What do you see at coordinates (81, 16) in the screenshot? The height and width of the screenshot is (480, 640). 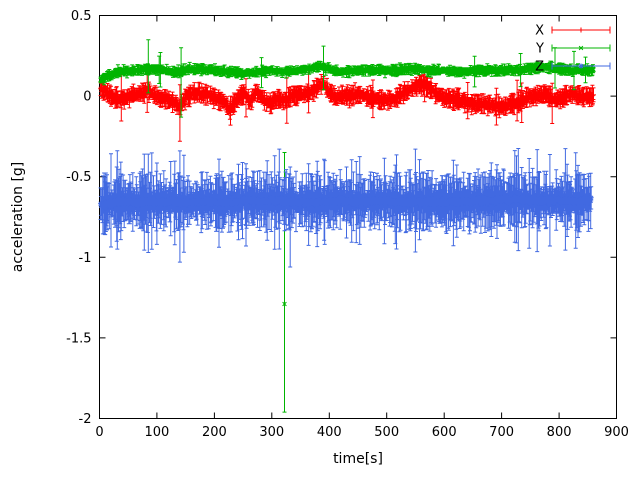 I see `y-tick-label: 0.5` at bounding box center [81, 16].